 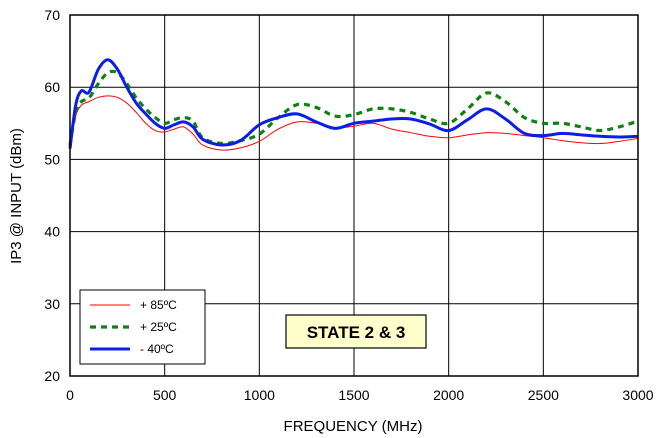 I want to click on state-annotation-text: STATE 2 & 3, so click(x=356, y=332).